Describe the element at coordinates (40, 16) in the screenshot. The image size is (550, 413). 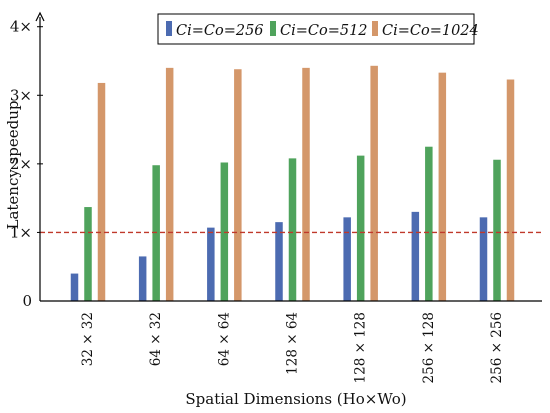
I see `y-axis-arrow` at that location.